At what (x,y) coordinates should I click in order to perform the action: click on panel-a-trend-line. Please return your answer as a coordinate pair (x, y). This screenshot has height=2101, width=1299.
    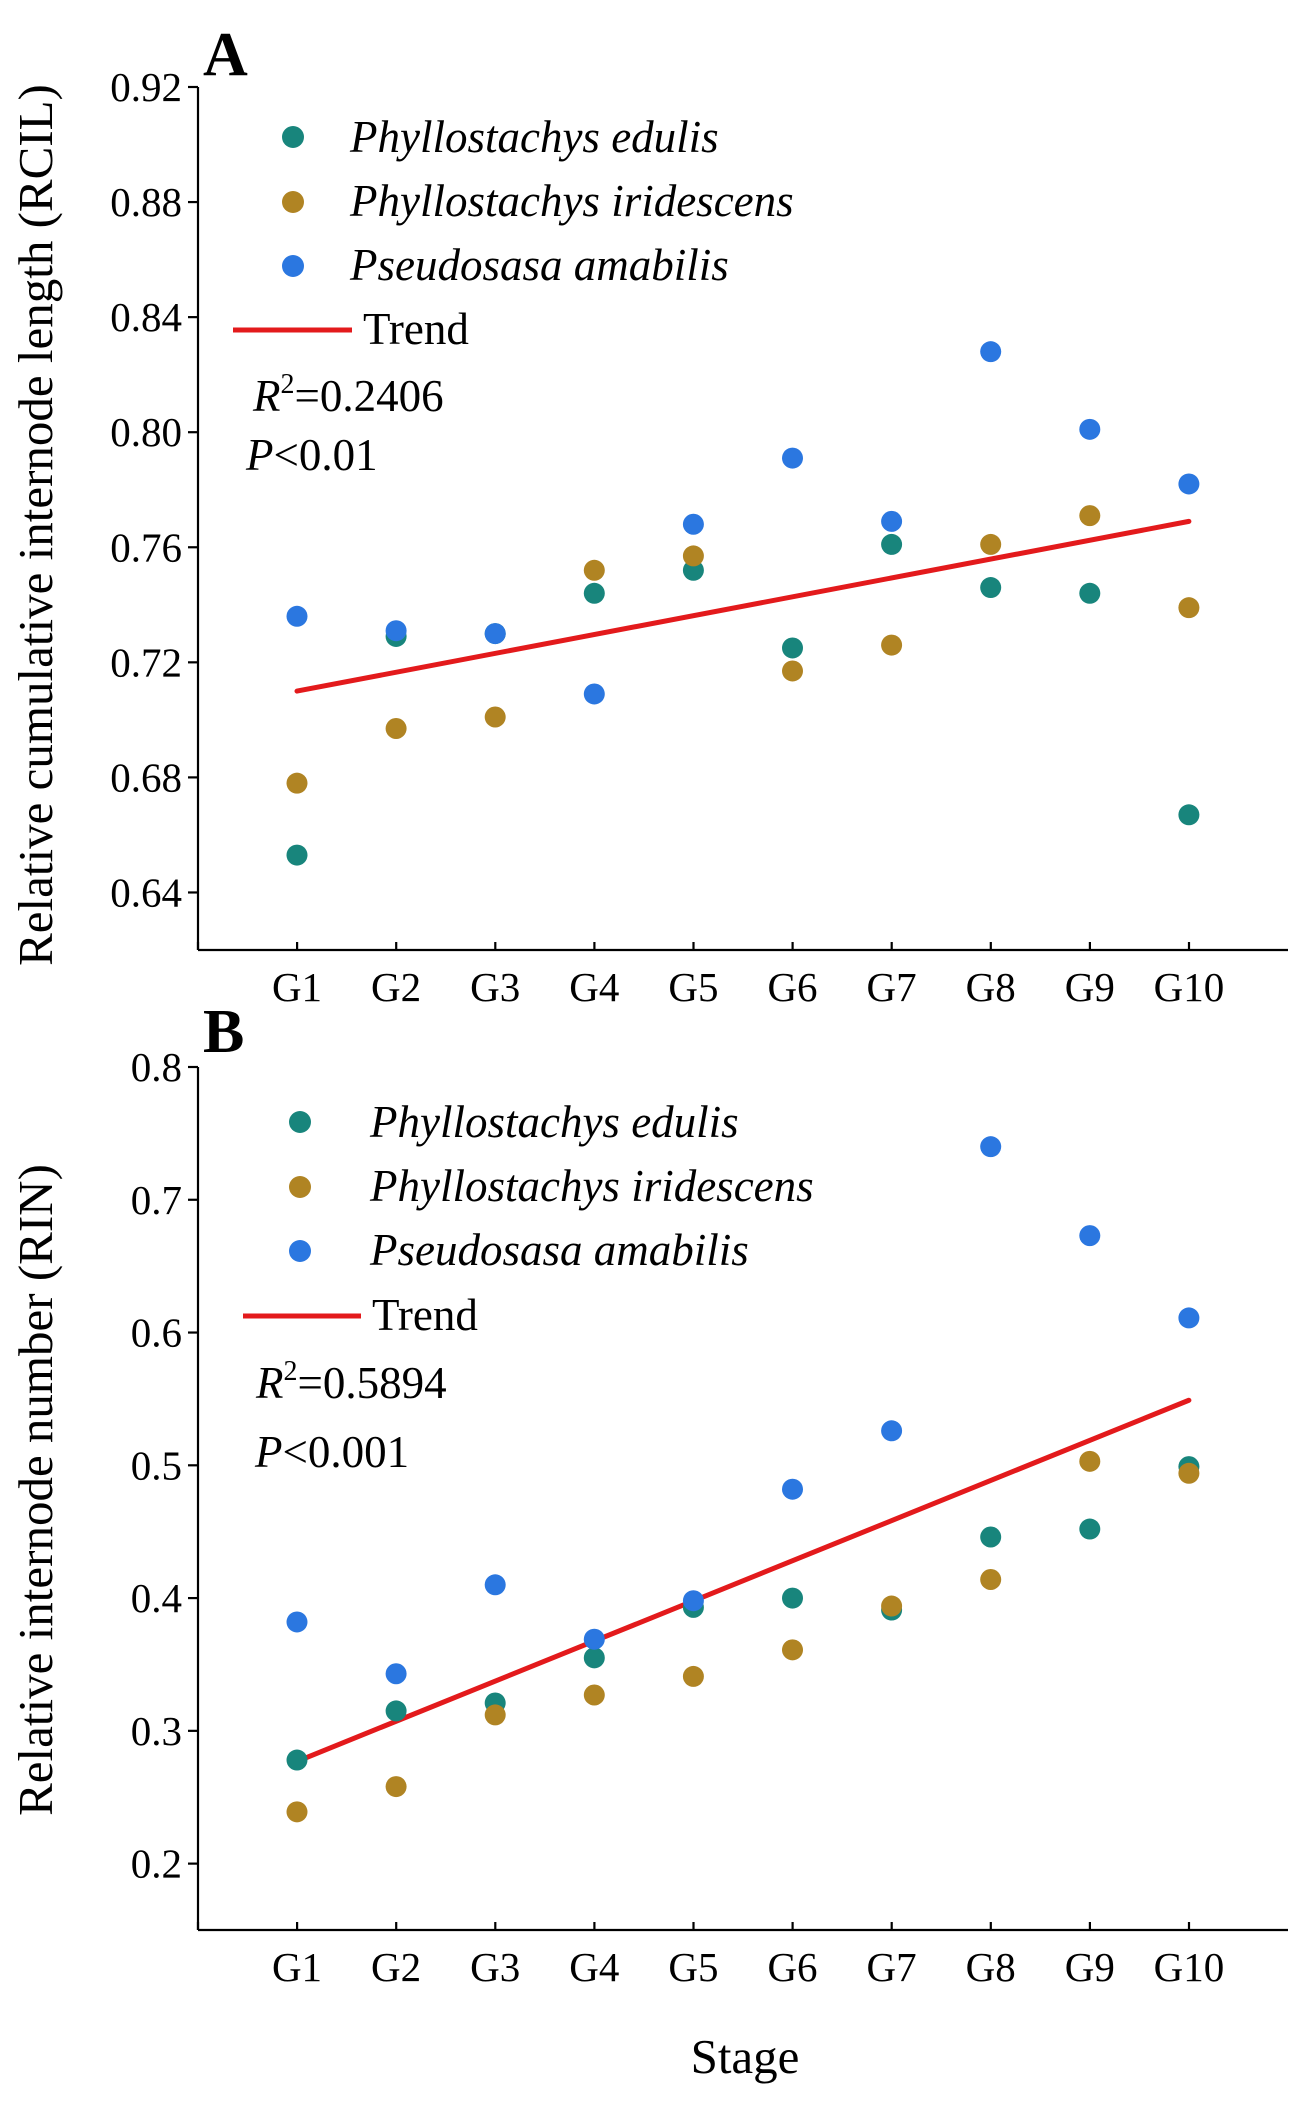
    Looking at the image, I should click on (743, 606).